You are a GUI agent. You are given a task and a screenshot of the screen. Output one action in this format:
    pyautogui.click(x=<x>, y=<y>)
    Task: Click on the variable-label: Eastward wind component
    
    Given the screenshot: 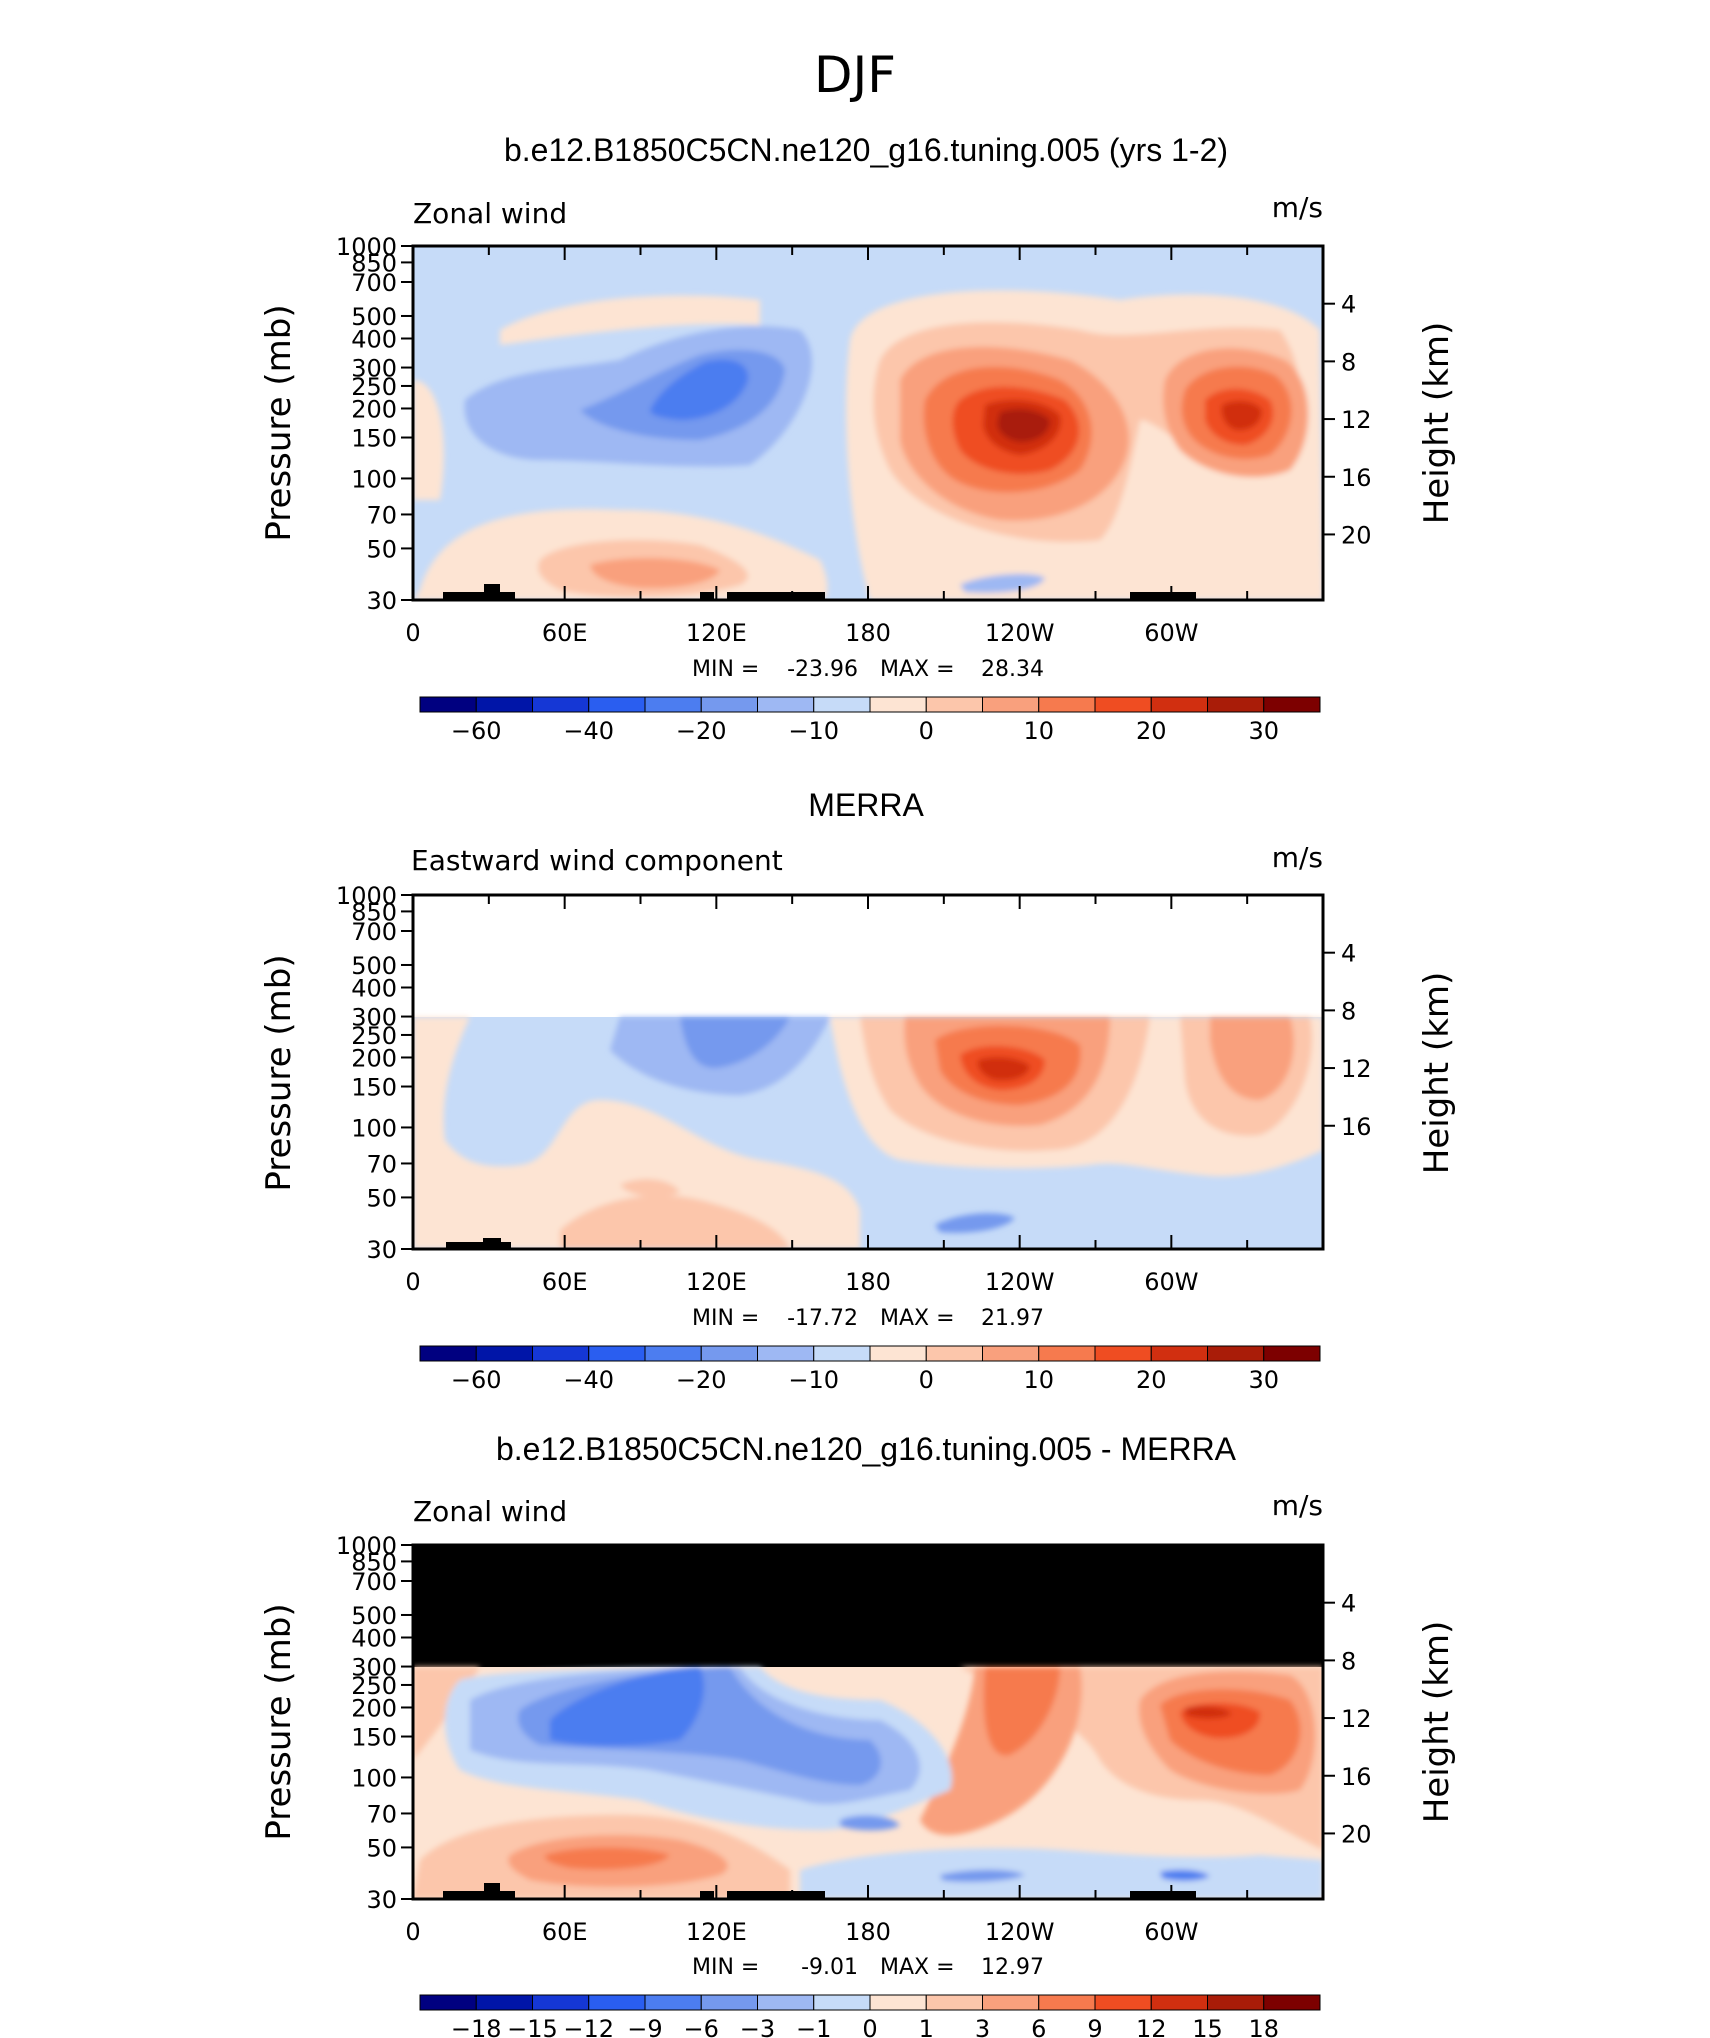 What is the action you would take?
    pyautogui.click(x=597, y=860)
    